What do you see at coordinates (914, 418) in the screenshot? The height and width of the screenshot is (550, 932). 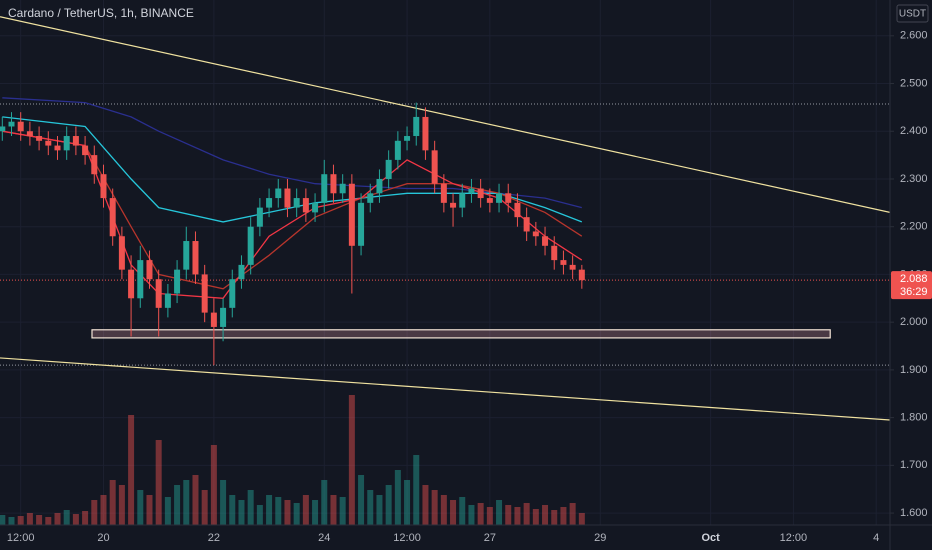 I see `y-tick-label: 1.800` at bounding box center [914, 418].